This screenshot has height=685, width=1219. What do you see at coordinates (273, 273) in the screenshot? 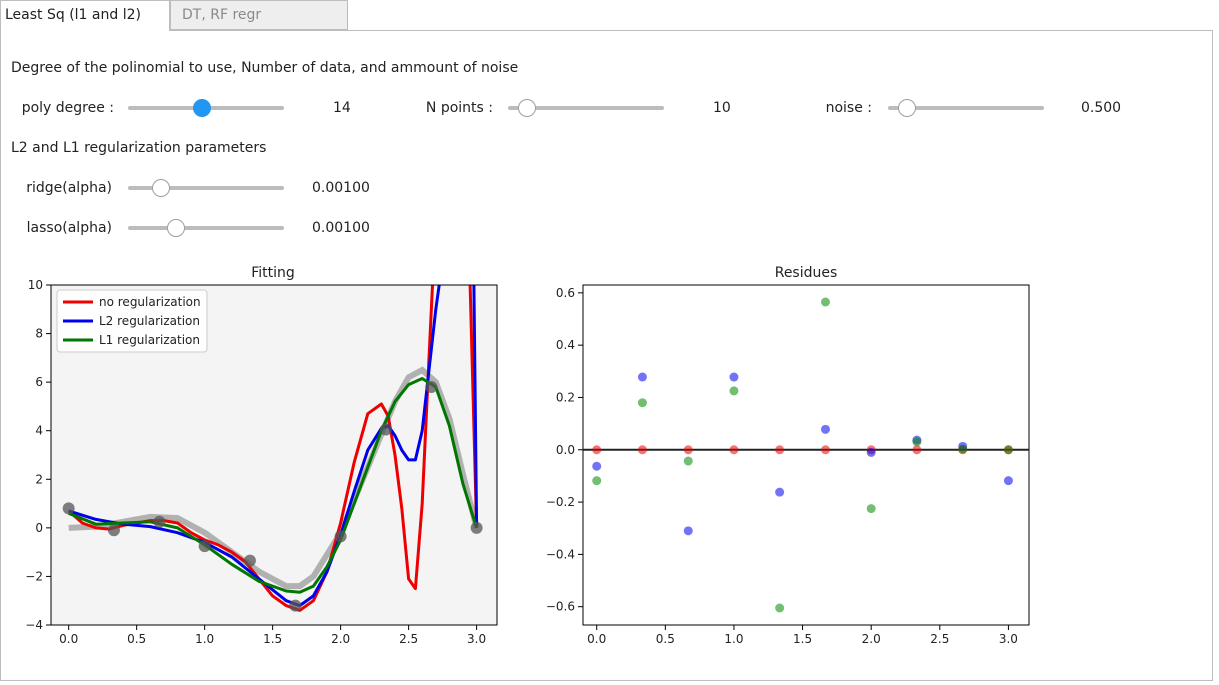
I see `fitting-chart-title: Fitting` at bounding box center [273, 273].